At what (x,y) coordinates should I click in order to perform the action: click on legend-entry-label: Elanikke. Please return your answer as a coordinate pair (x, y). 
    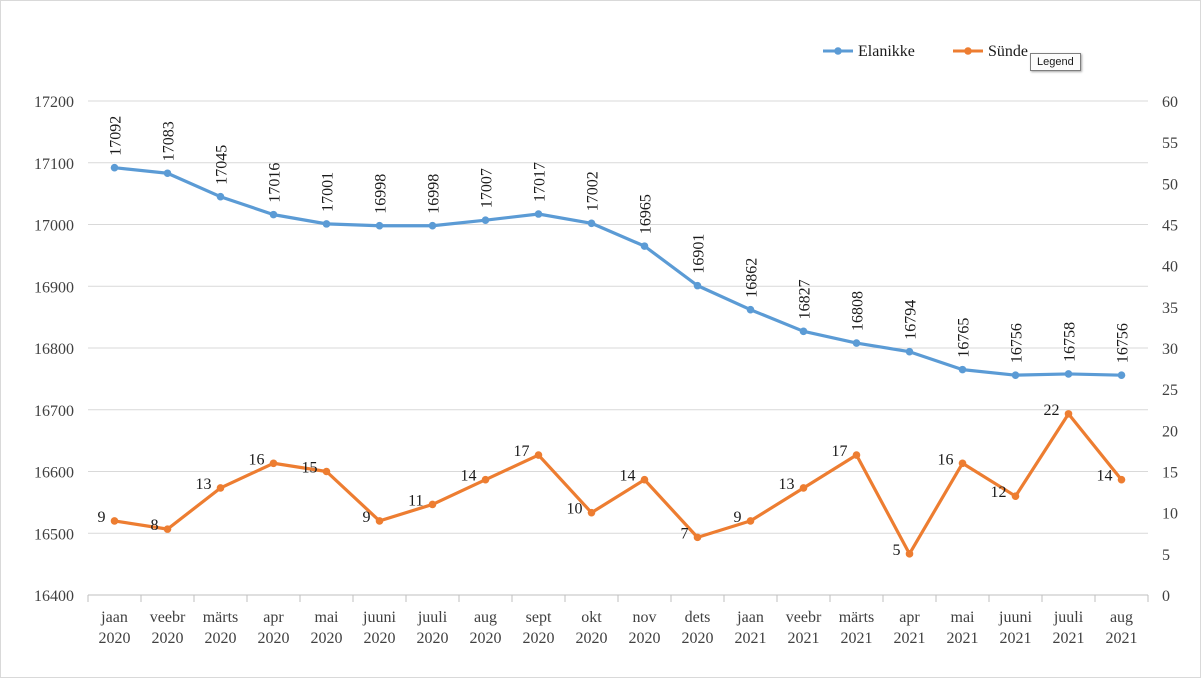
    Looking at the image, I should click on (886, 51).